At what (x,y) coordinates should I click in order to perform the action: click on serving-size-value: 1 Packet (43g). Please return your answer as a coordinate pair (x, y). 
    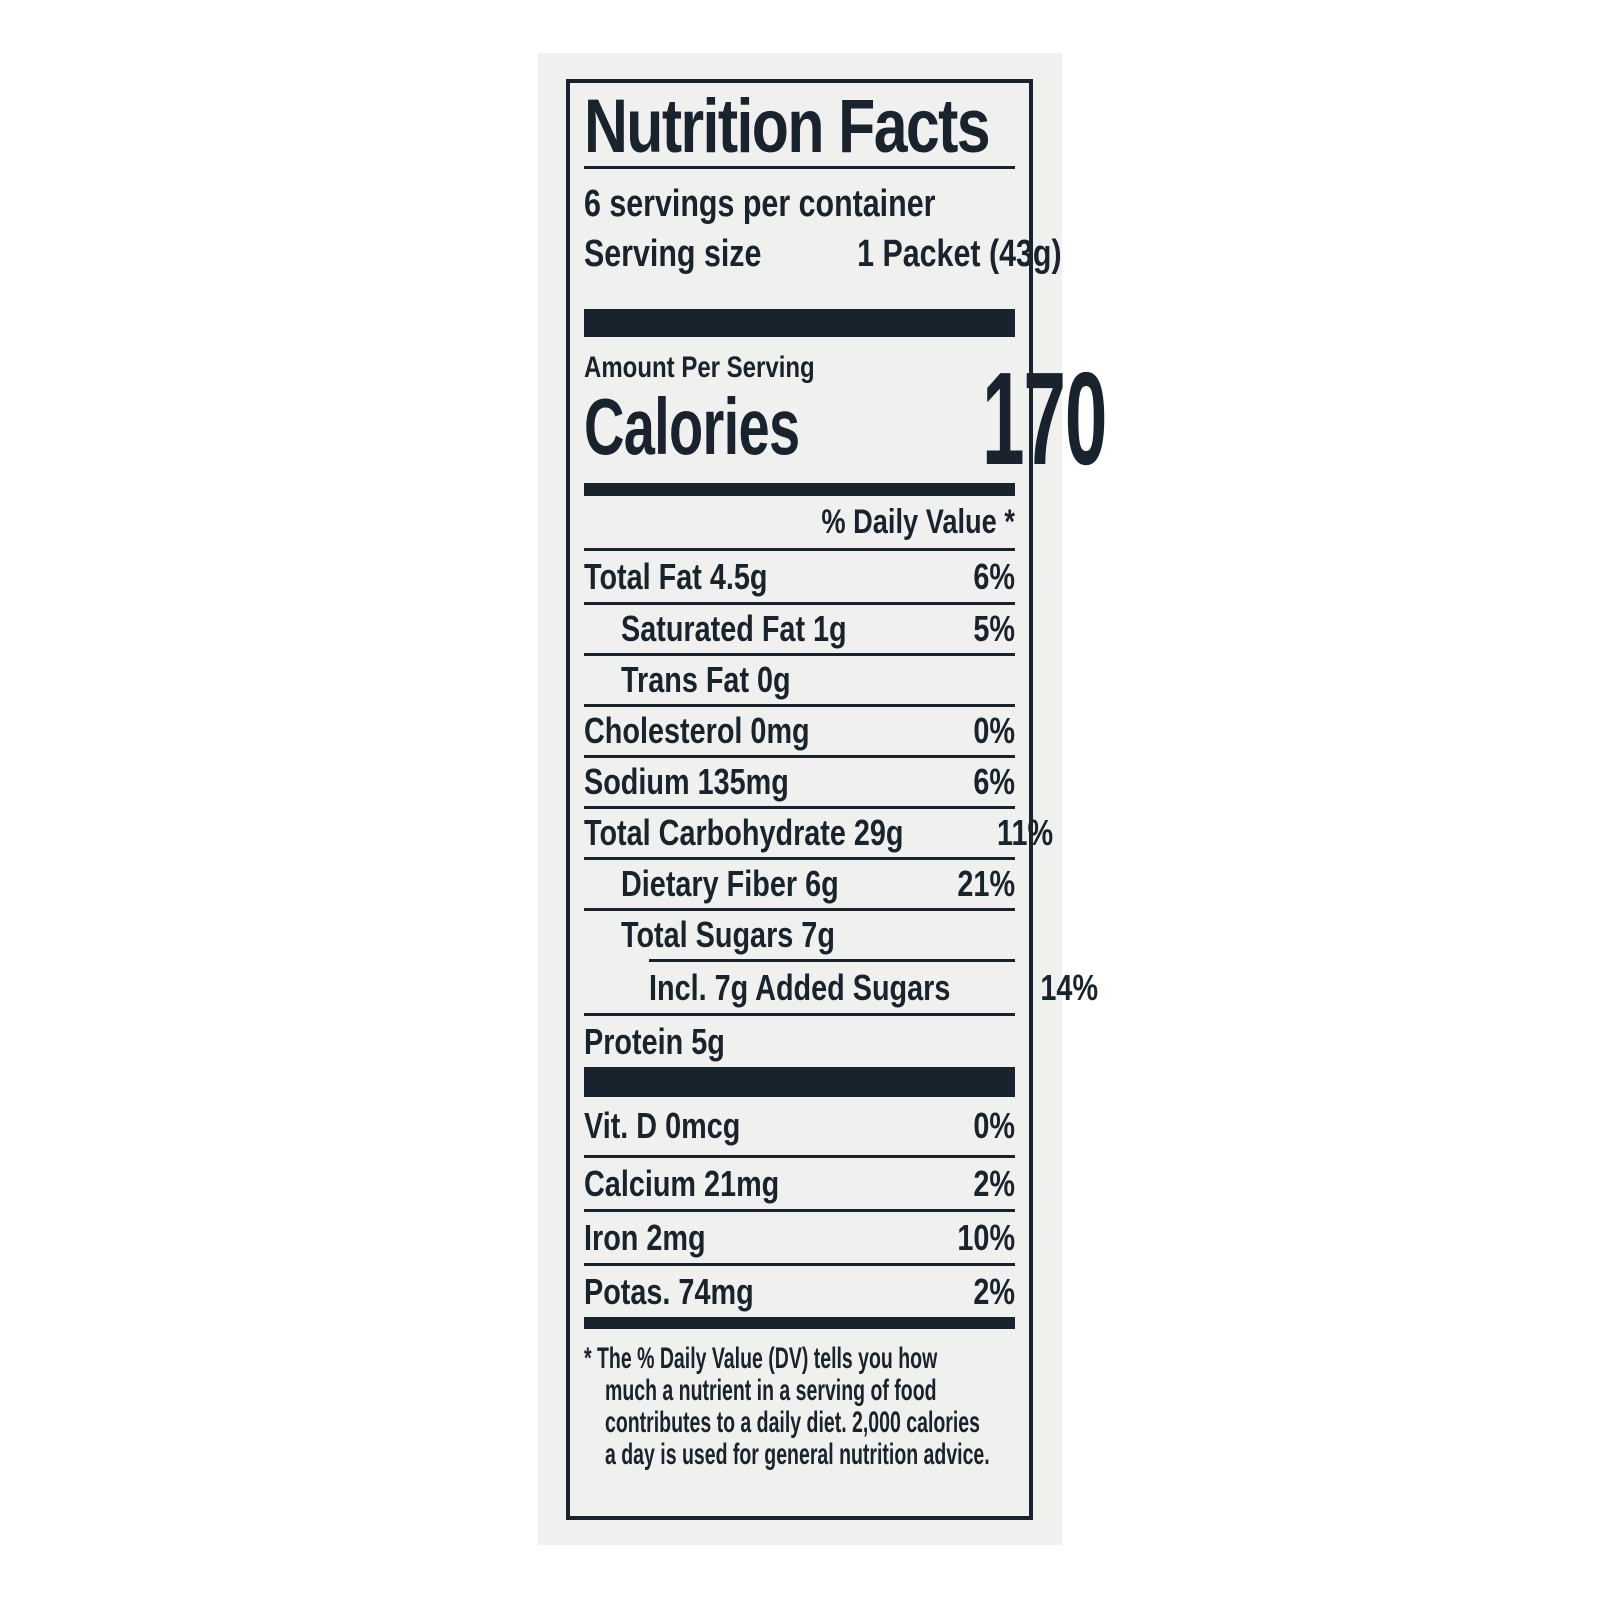
    Looking at the image, I should click on (959, 254).